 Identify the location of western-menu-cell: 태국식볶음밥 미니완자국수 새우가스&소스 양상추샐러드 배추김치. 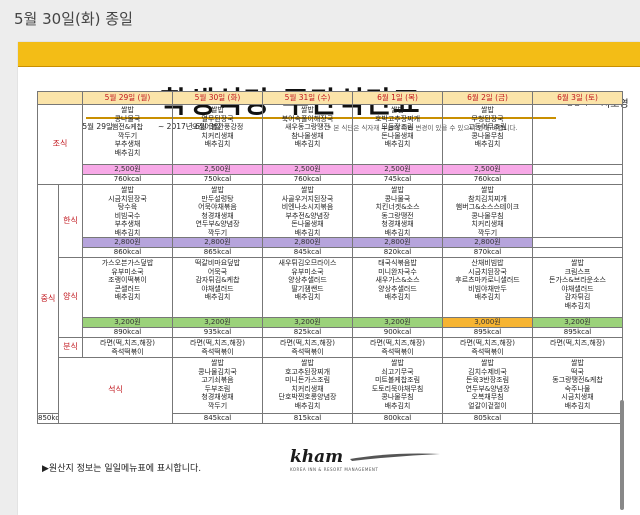
(397, 287).